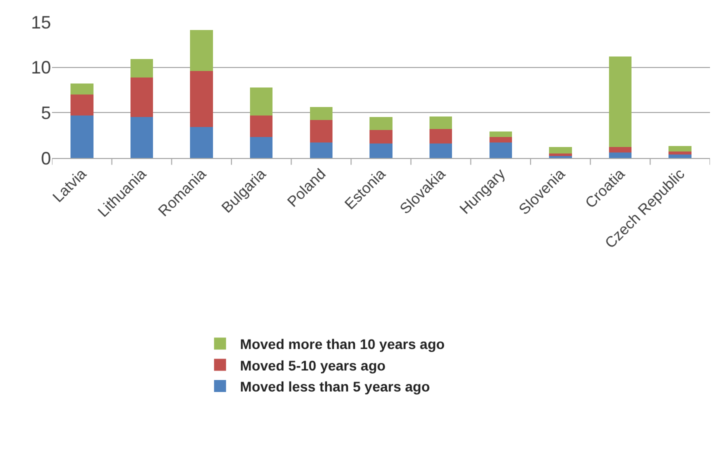 Image resolution: width=712 pixels, height=452 pixels. I want to click on legend-label: Moved less than 5 years ago, so click(335, 386).